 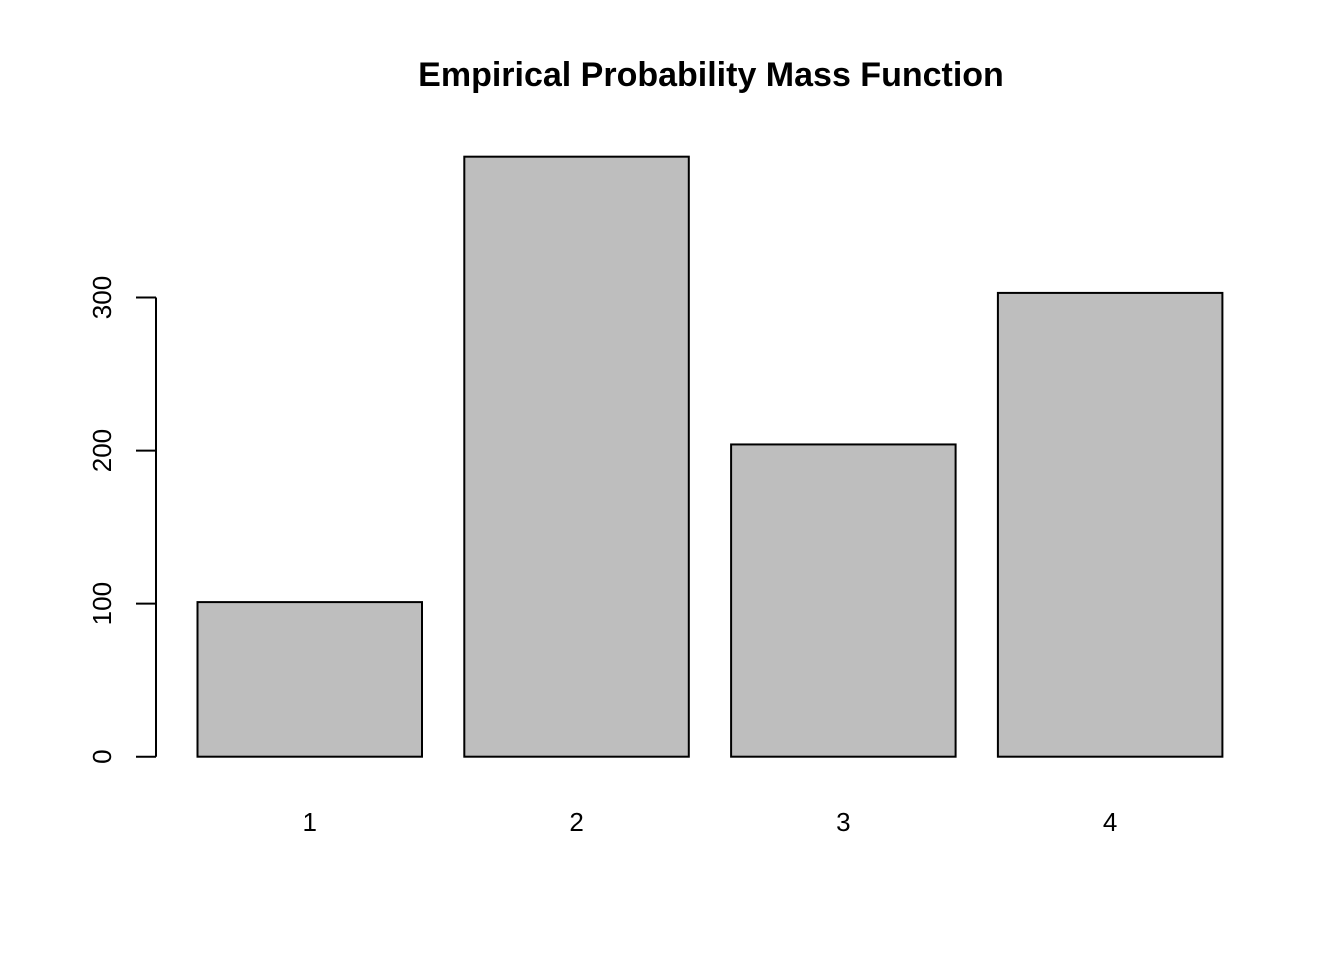 What do you see at coordinates (1110, 822) in the screenshot?
I see `x-category-label: 4` at bounding box center [1110, 822].